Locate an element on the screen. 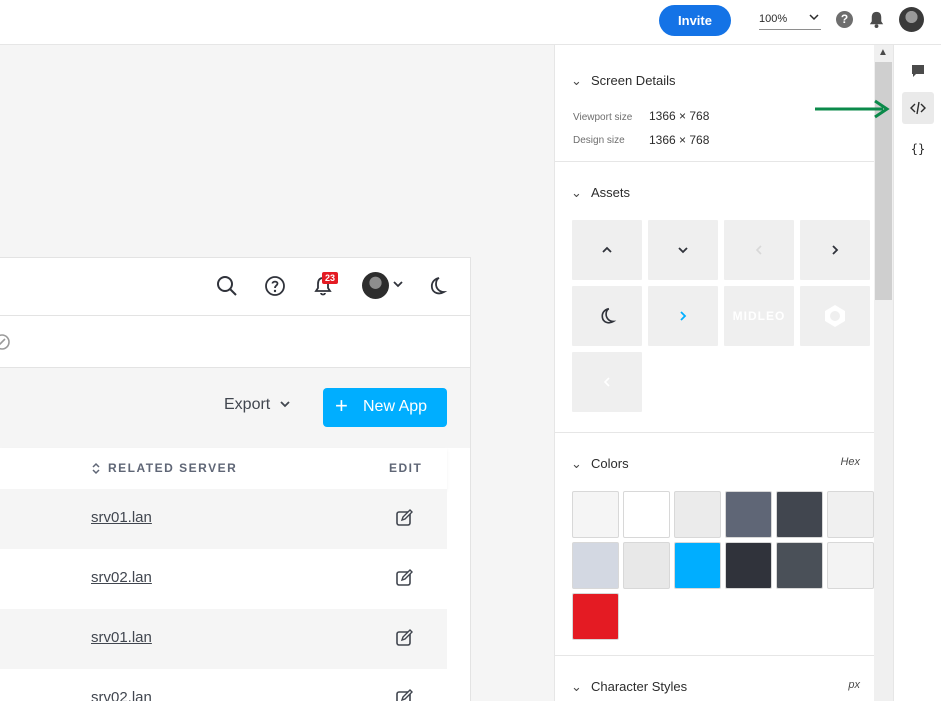 The image size is (941, 701). new-app-label: New App is located at coordinates (395, 406).